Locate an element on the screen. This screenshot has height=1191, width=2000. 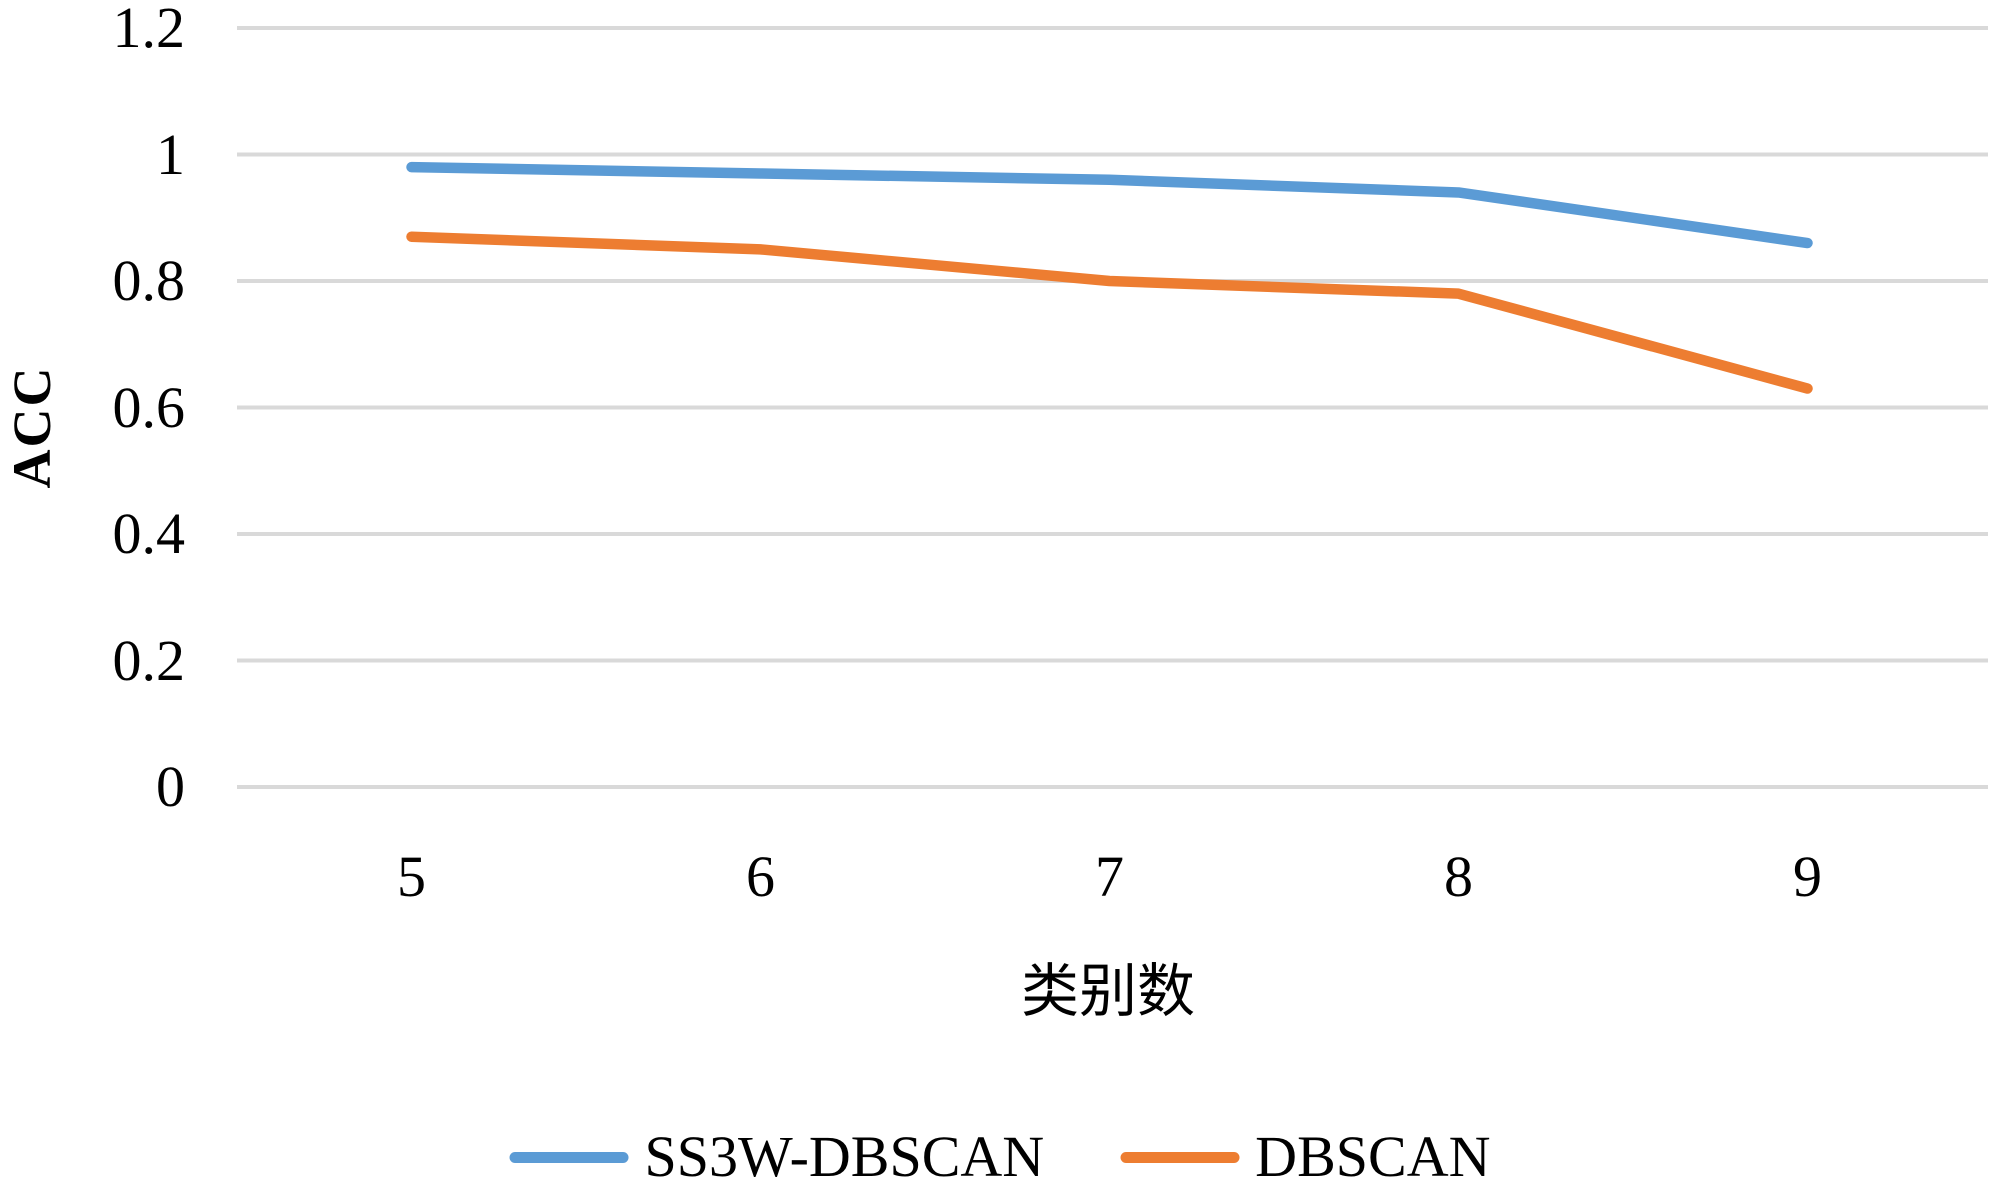
legend-item-ss3w-dbscan: SS3W-DBSCAN is located at coordinates (777, 1157).